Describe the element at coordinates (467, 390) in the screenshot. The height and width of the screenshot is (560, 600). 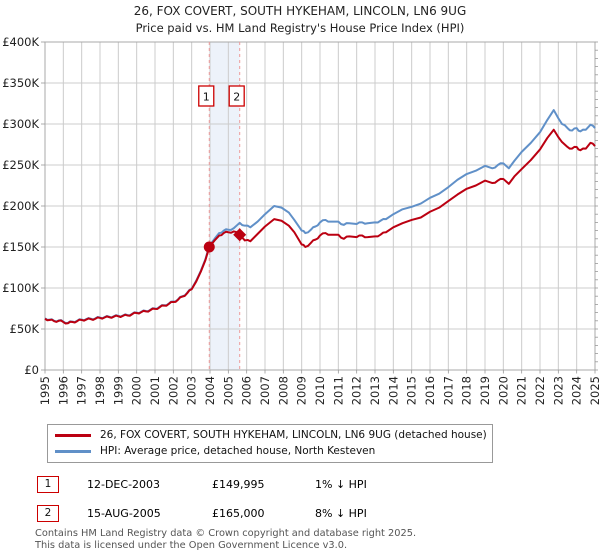
I see `svg-text: 2018` at that location.